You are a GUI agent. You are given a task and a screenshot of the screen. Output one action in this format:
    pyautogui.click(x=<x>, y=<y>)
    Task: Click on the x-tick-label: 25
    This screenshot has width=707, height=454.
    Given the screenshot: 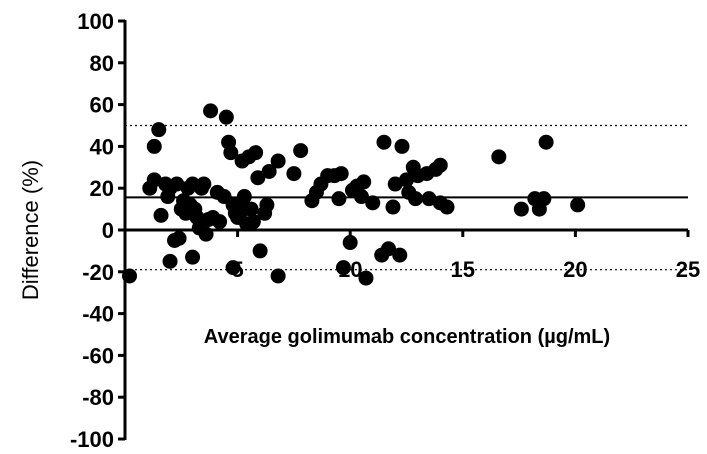 What is the action you would take?
    pyautogui.click(x=688, y=269)
    